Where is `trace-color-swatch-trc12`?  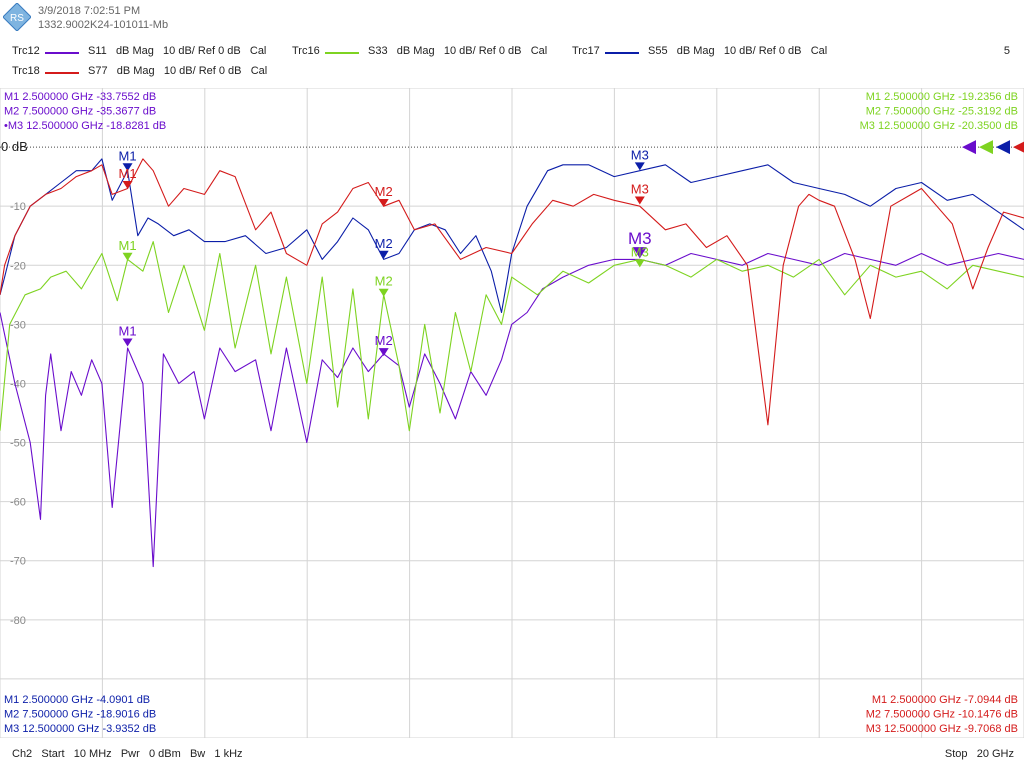
trace-color-swatch-trc12 is located at coordinates (62, 53).